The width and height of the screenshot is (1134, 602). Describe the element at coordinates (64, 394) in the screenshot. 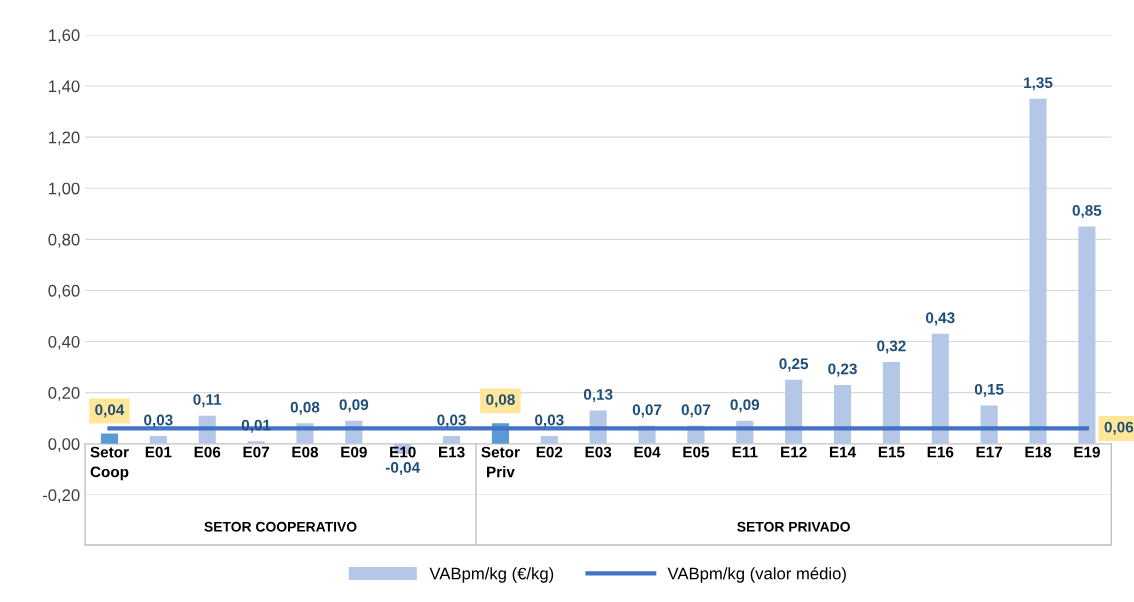

I see `y-tick-label: 0,20` at that location.